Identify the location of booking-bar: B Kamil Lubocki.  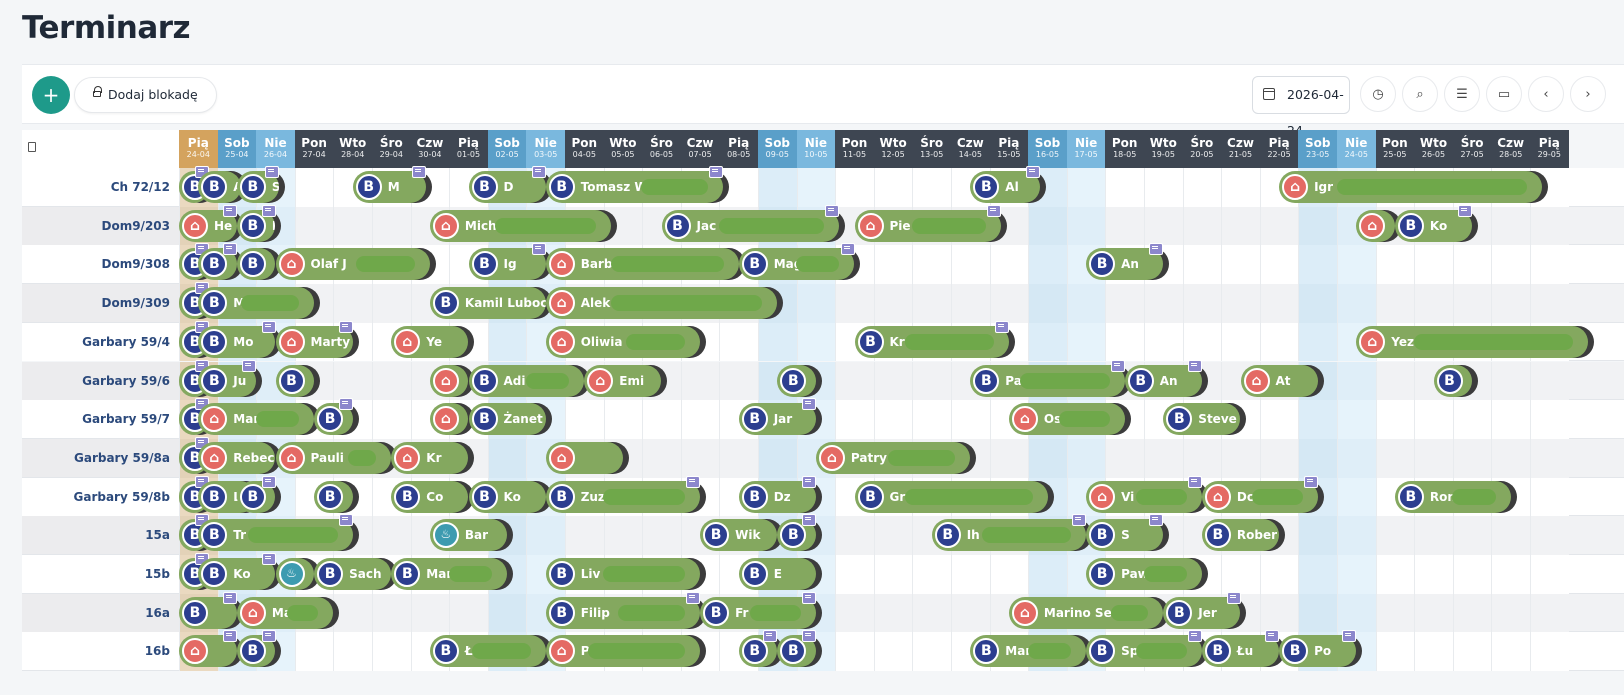
(487, 303).